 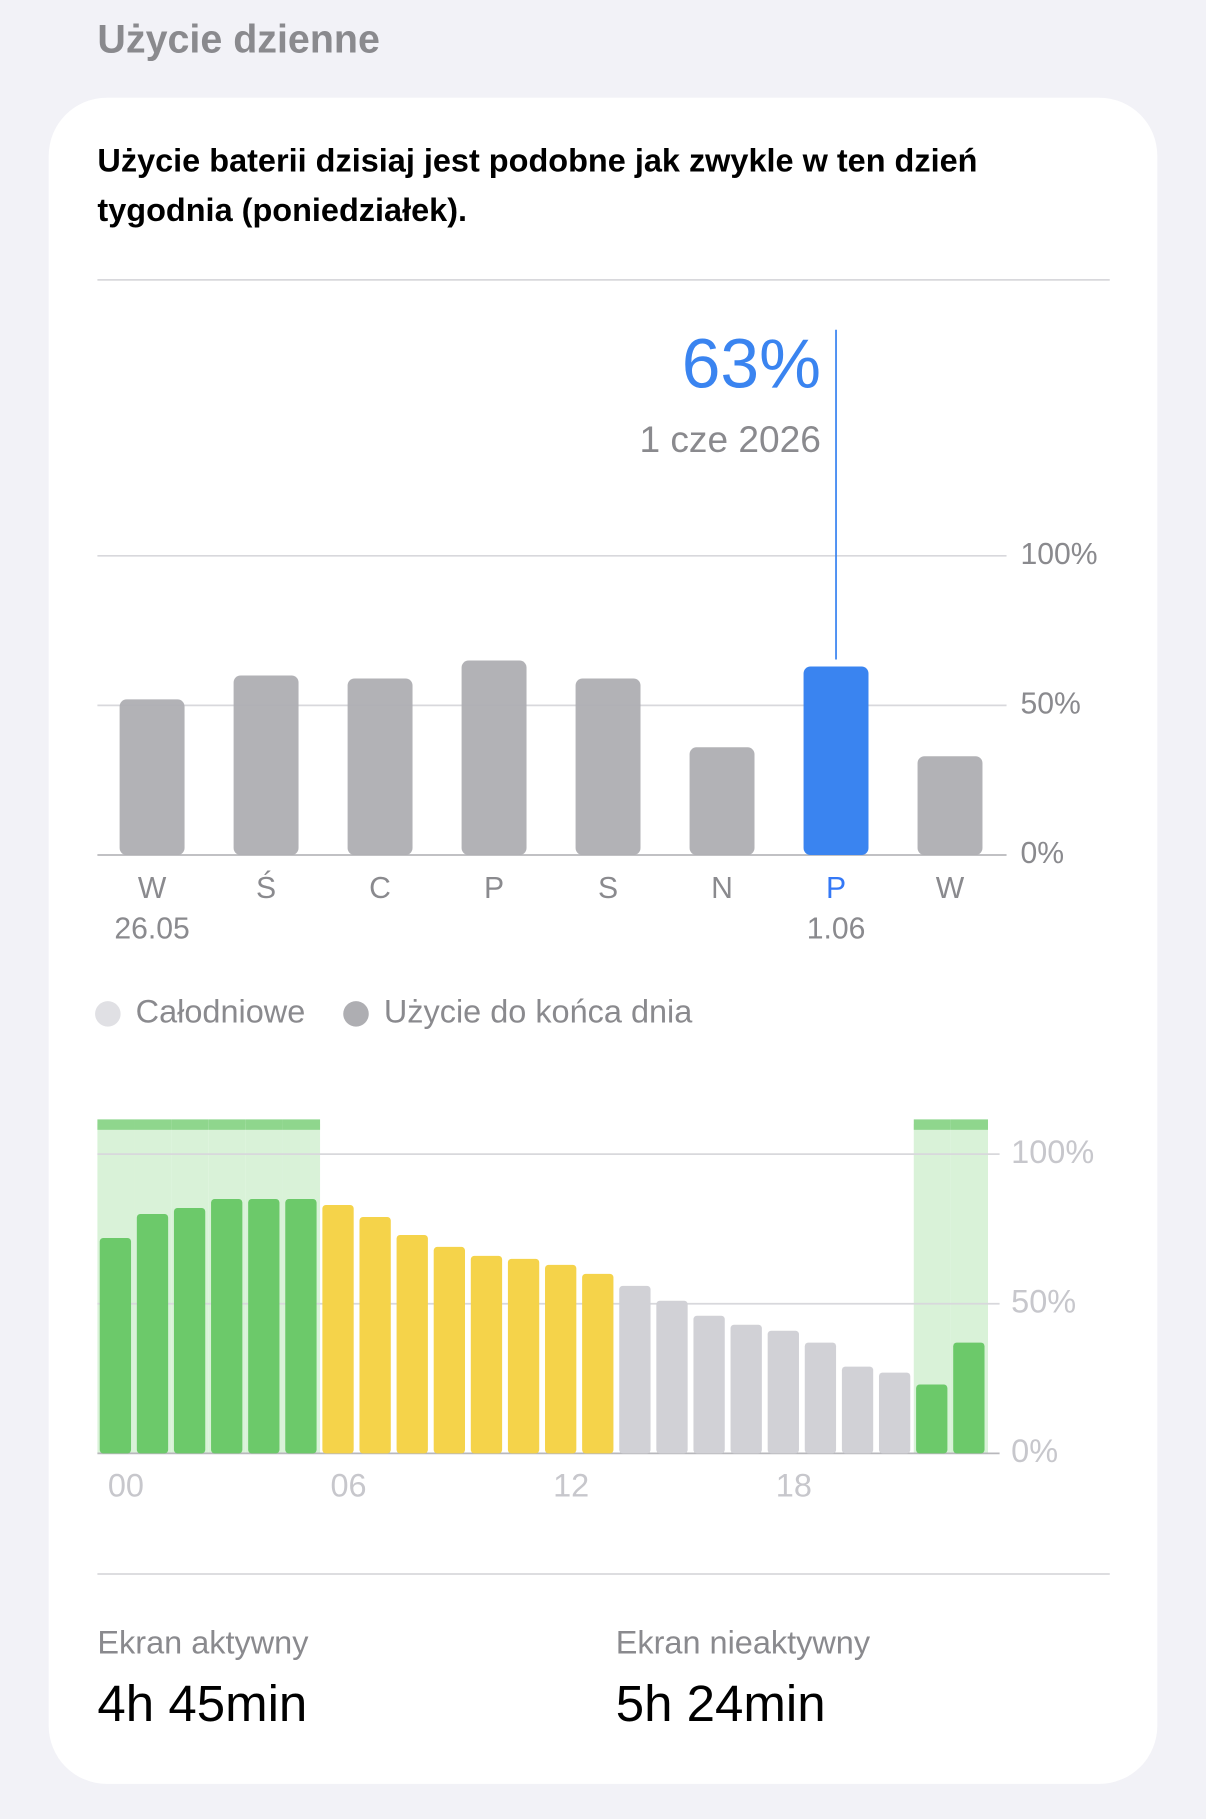 I want to click on x-tick-label: 18, so click(x=794, y=1486).